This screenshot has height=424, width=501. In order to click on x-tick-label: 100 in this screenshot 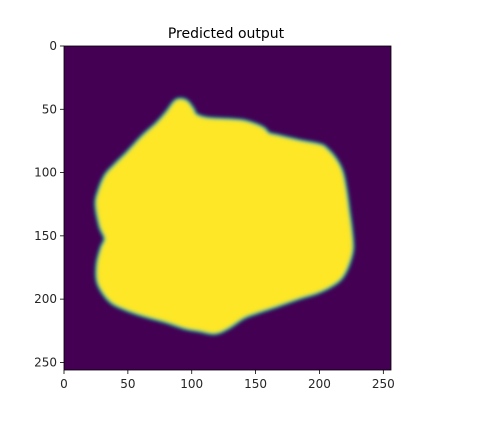, I will do `click(191, 384)`.